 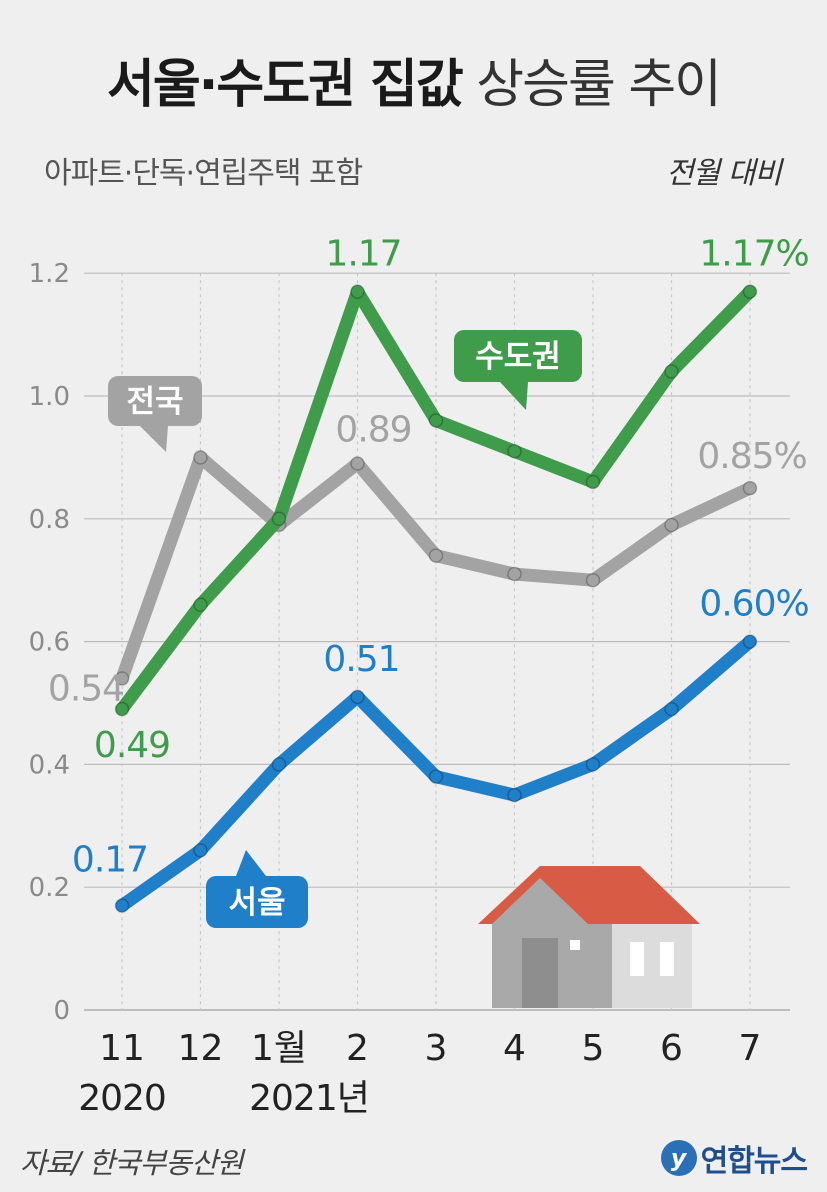 What do you see at coordinates (540, 973) in the screenshot?
I see `house-door` at bounding box center [540, 973].